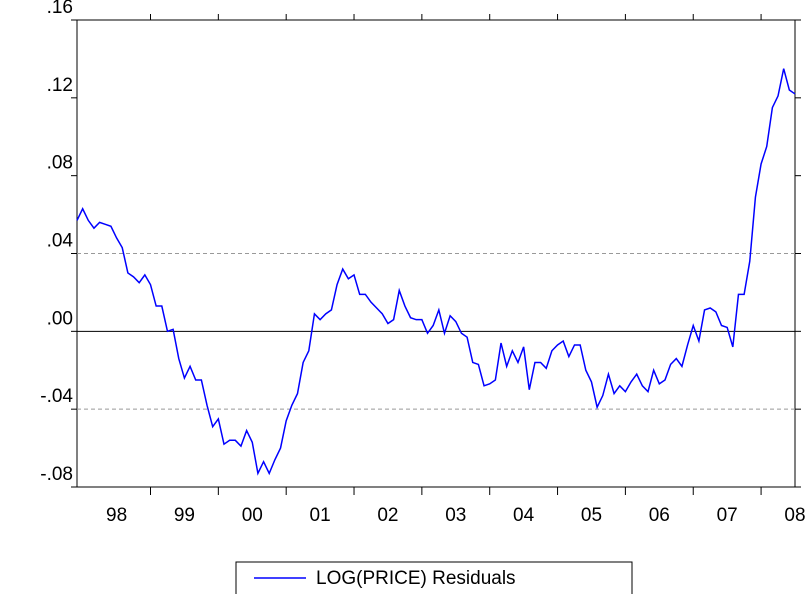  What do you see at coordinates (591, 515) in the screenshot?
I see `x-tick-label: 05` at bounding box center [591, 515].